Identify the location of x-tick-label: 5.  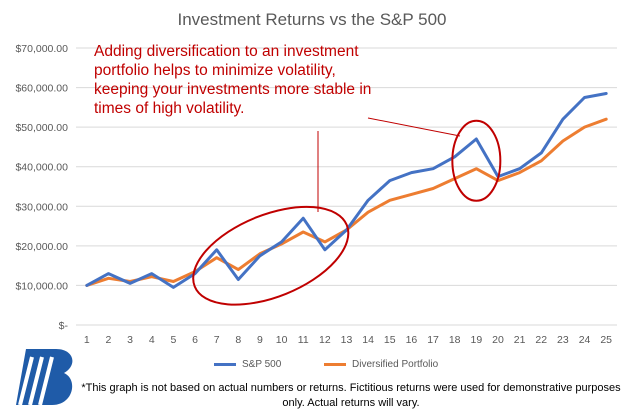
(173, 340).